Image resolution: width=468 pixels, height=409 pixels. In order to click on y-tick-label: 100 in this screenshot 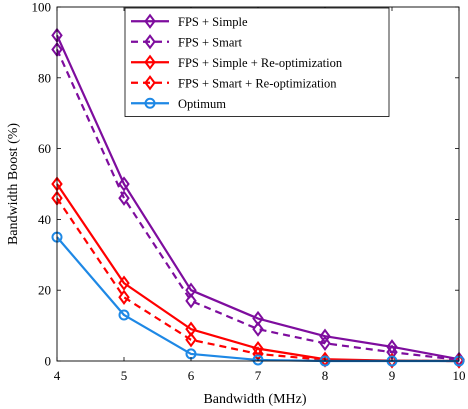, I will do `click(42, 7)`.